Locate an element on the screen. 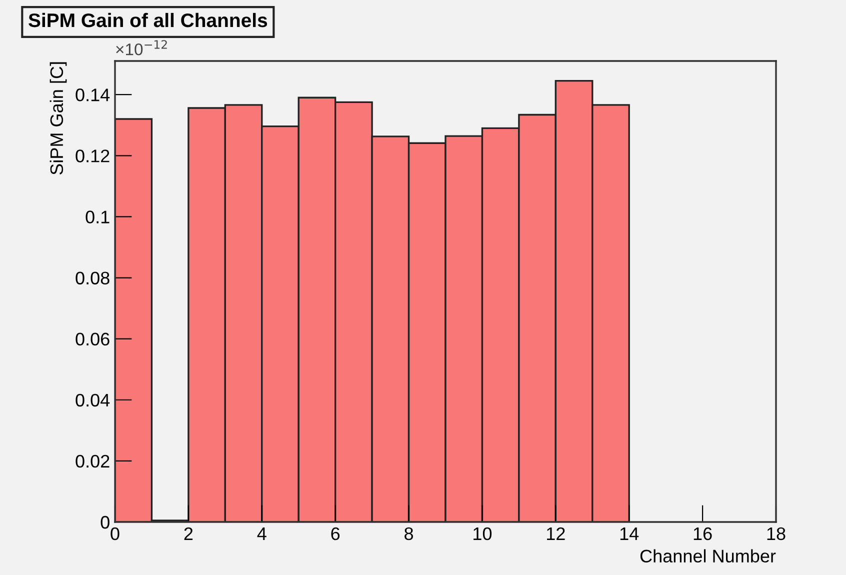 The height and width of the screenshot is (575, 846). y-tick-label: 0.06 is located at coordinates (93, 339).